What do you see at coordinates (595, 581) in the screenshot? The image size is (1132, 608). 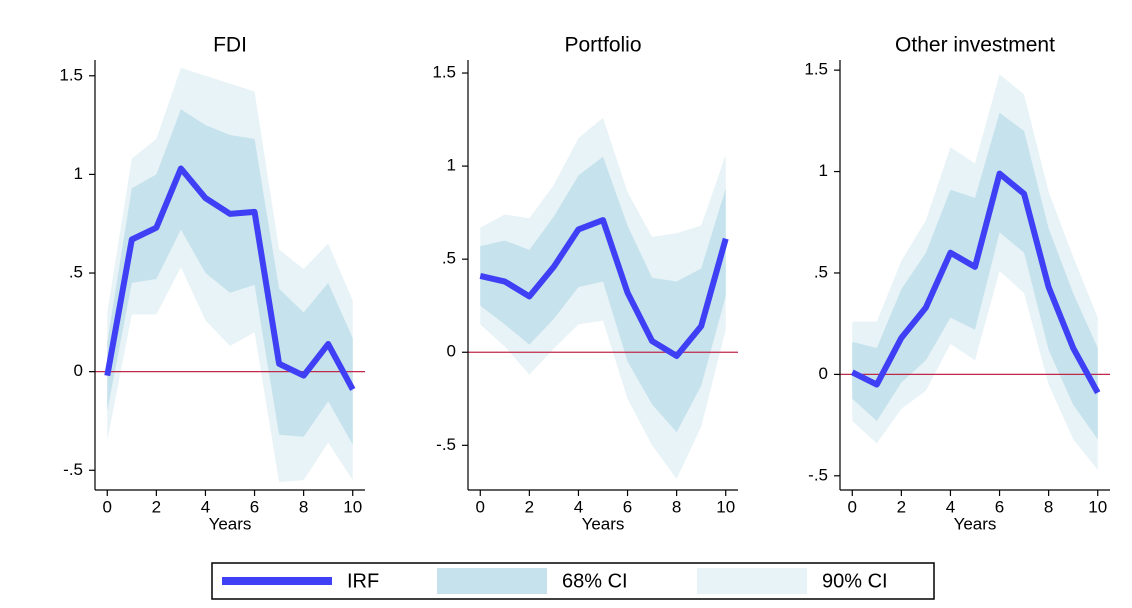 I see `legend-label: 68% CI` at bounding box center [595, 581].